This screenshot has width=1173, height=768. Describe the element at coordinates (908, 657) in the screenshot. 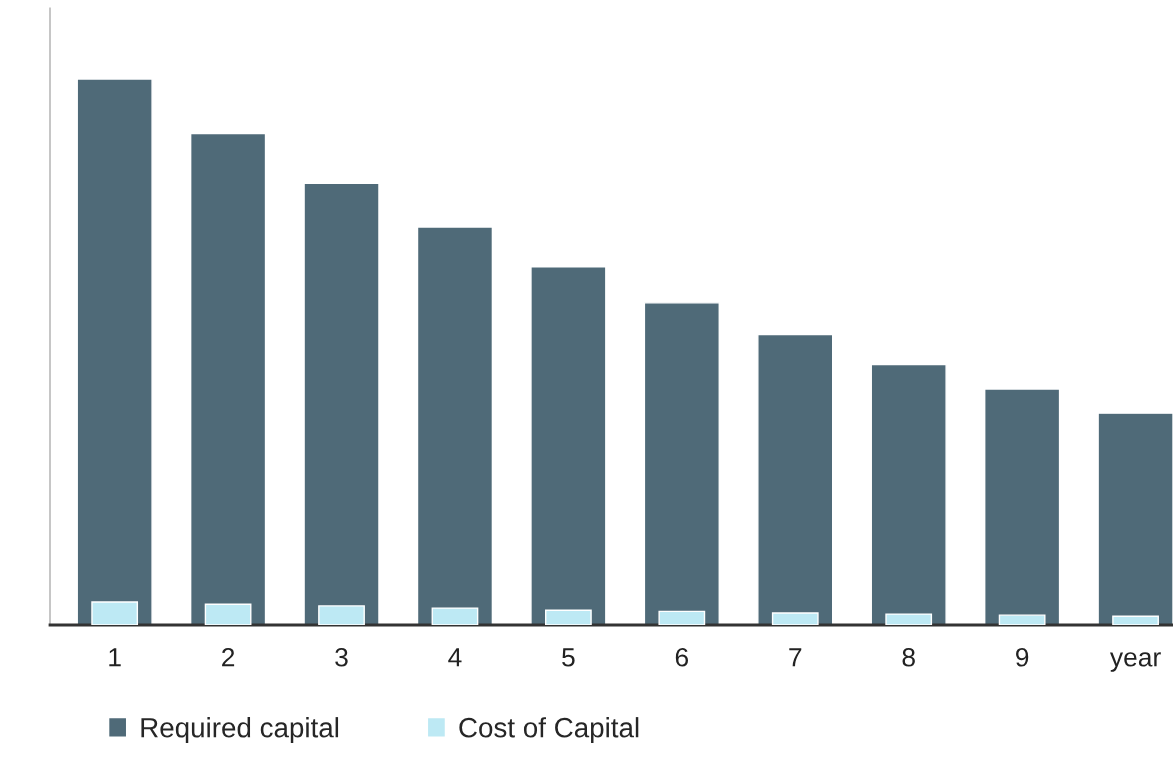

I see `x-tick-label: 8` at that location.